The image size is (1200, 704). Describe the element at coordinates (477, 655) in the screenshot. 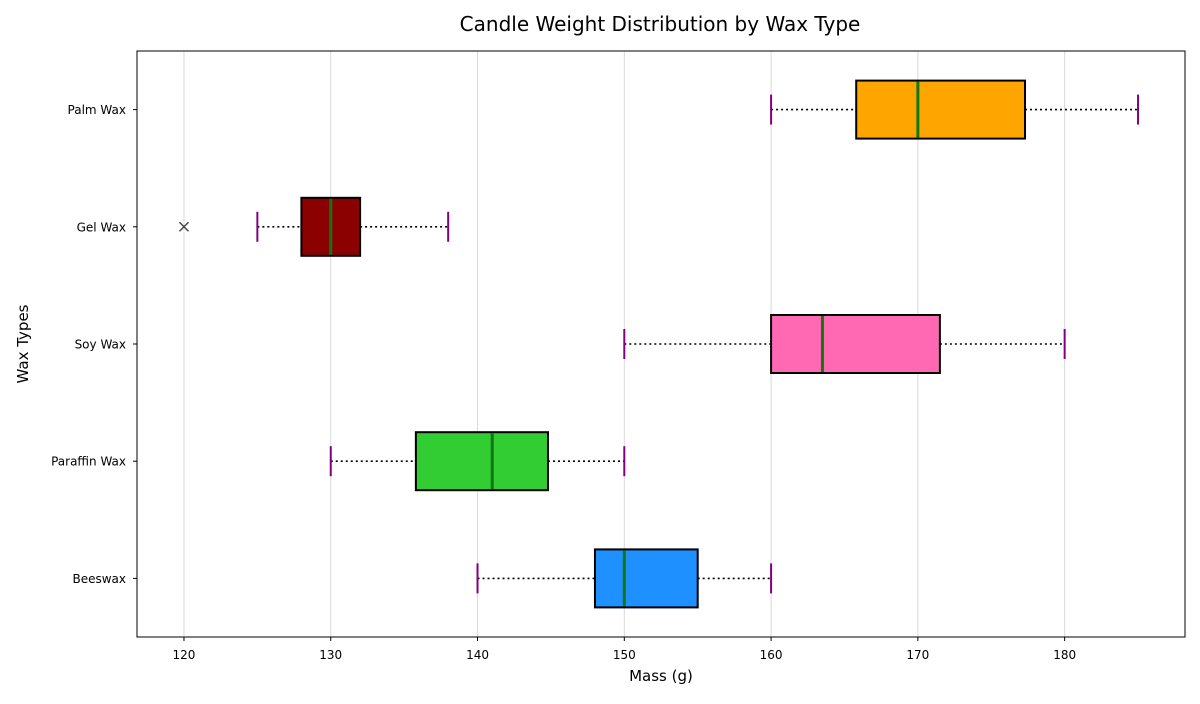

I see `x-tick-label: 140` at that location.